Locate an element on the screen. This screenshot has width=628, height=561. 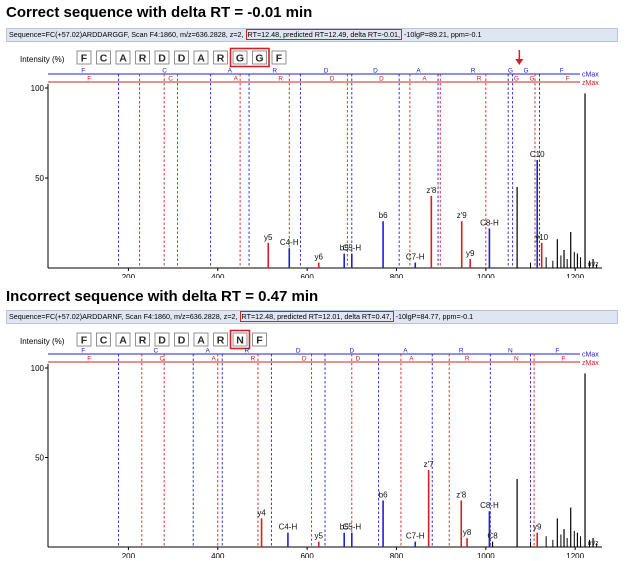
x-tick-label: 400 is located at coordinates (218, 275).